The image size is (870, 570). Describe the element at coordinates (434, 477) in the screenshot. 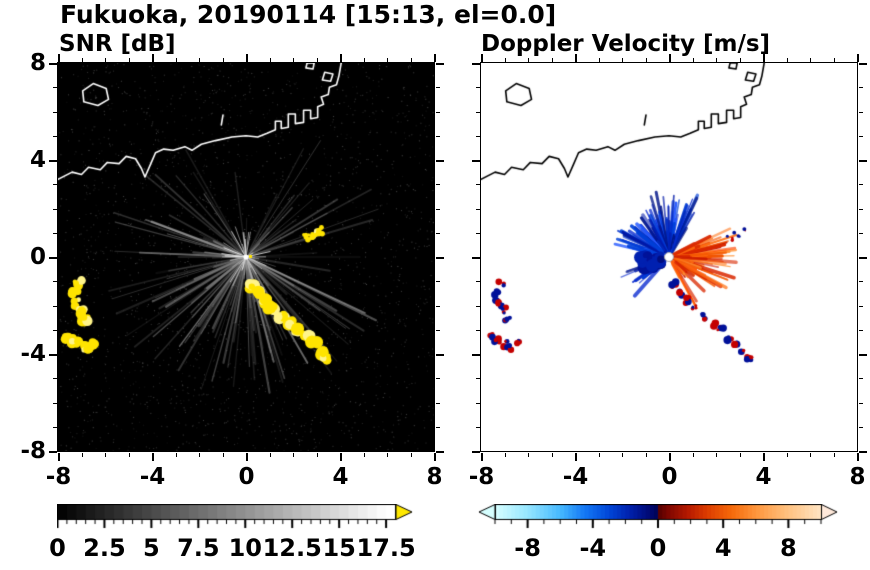

I see `x-tick-label: 8` at that location.